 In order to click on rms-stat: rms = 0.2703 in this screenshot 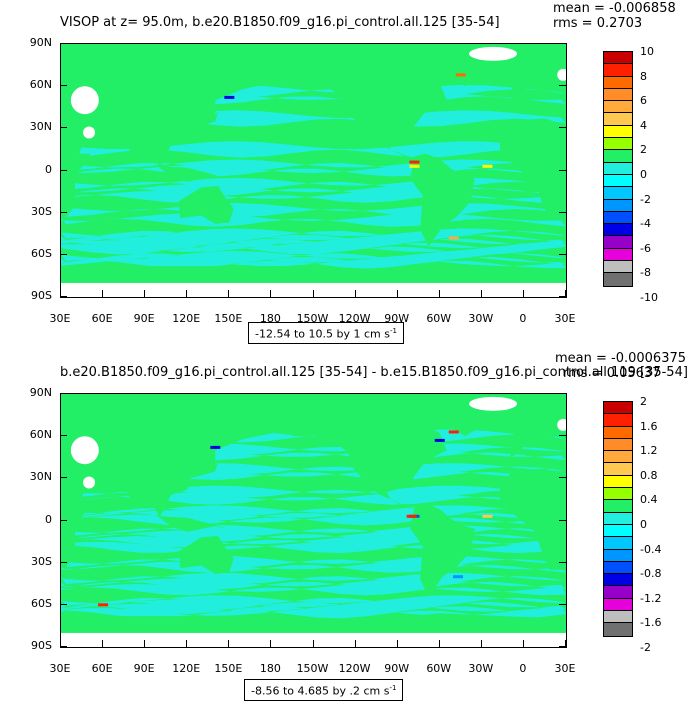, I will do `click(598, 23)`.